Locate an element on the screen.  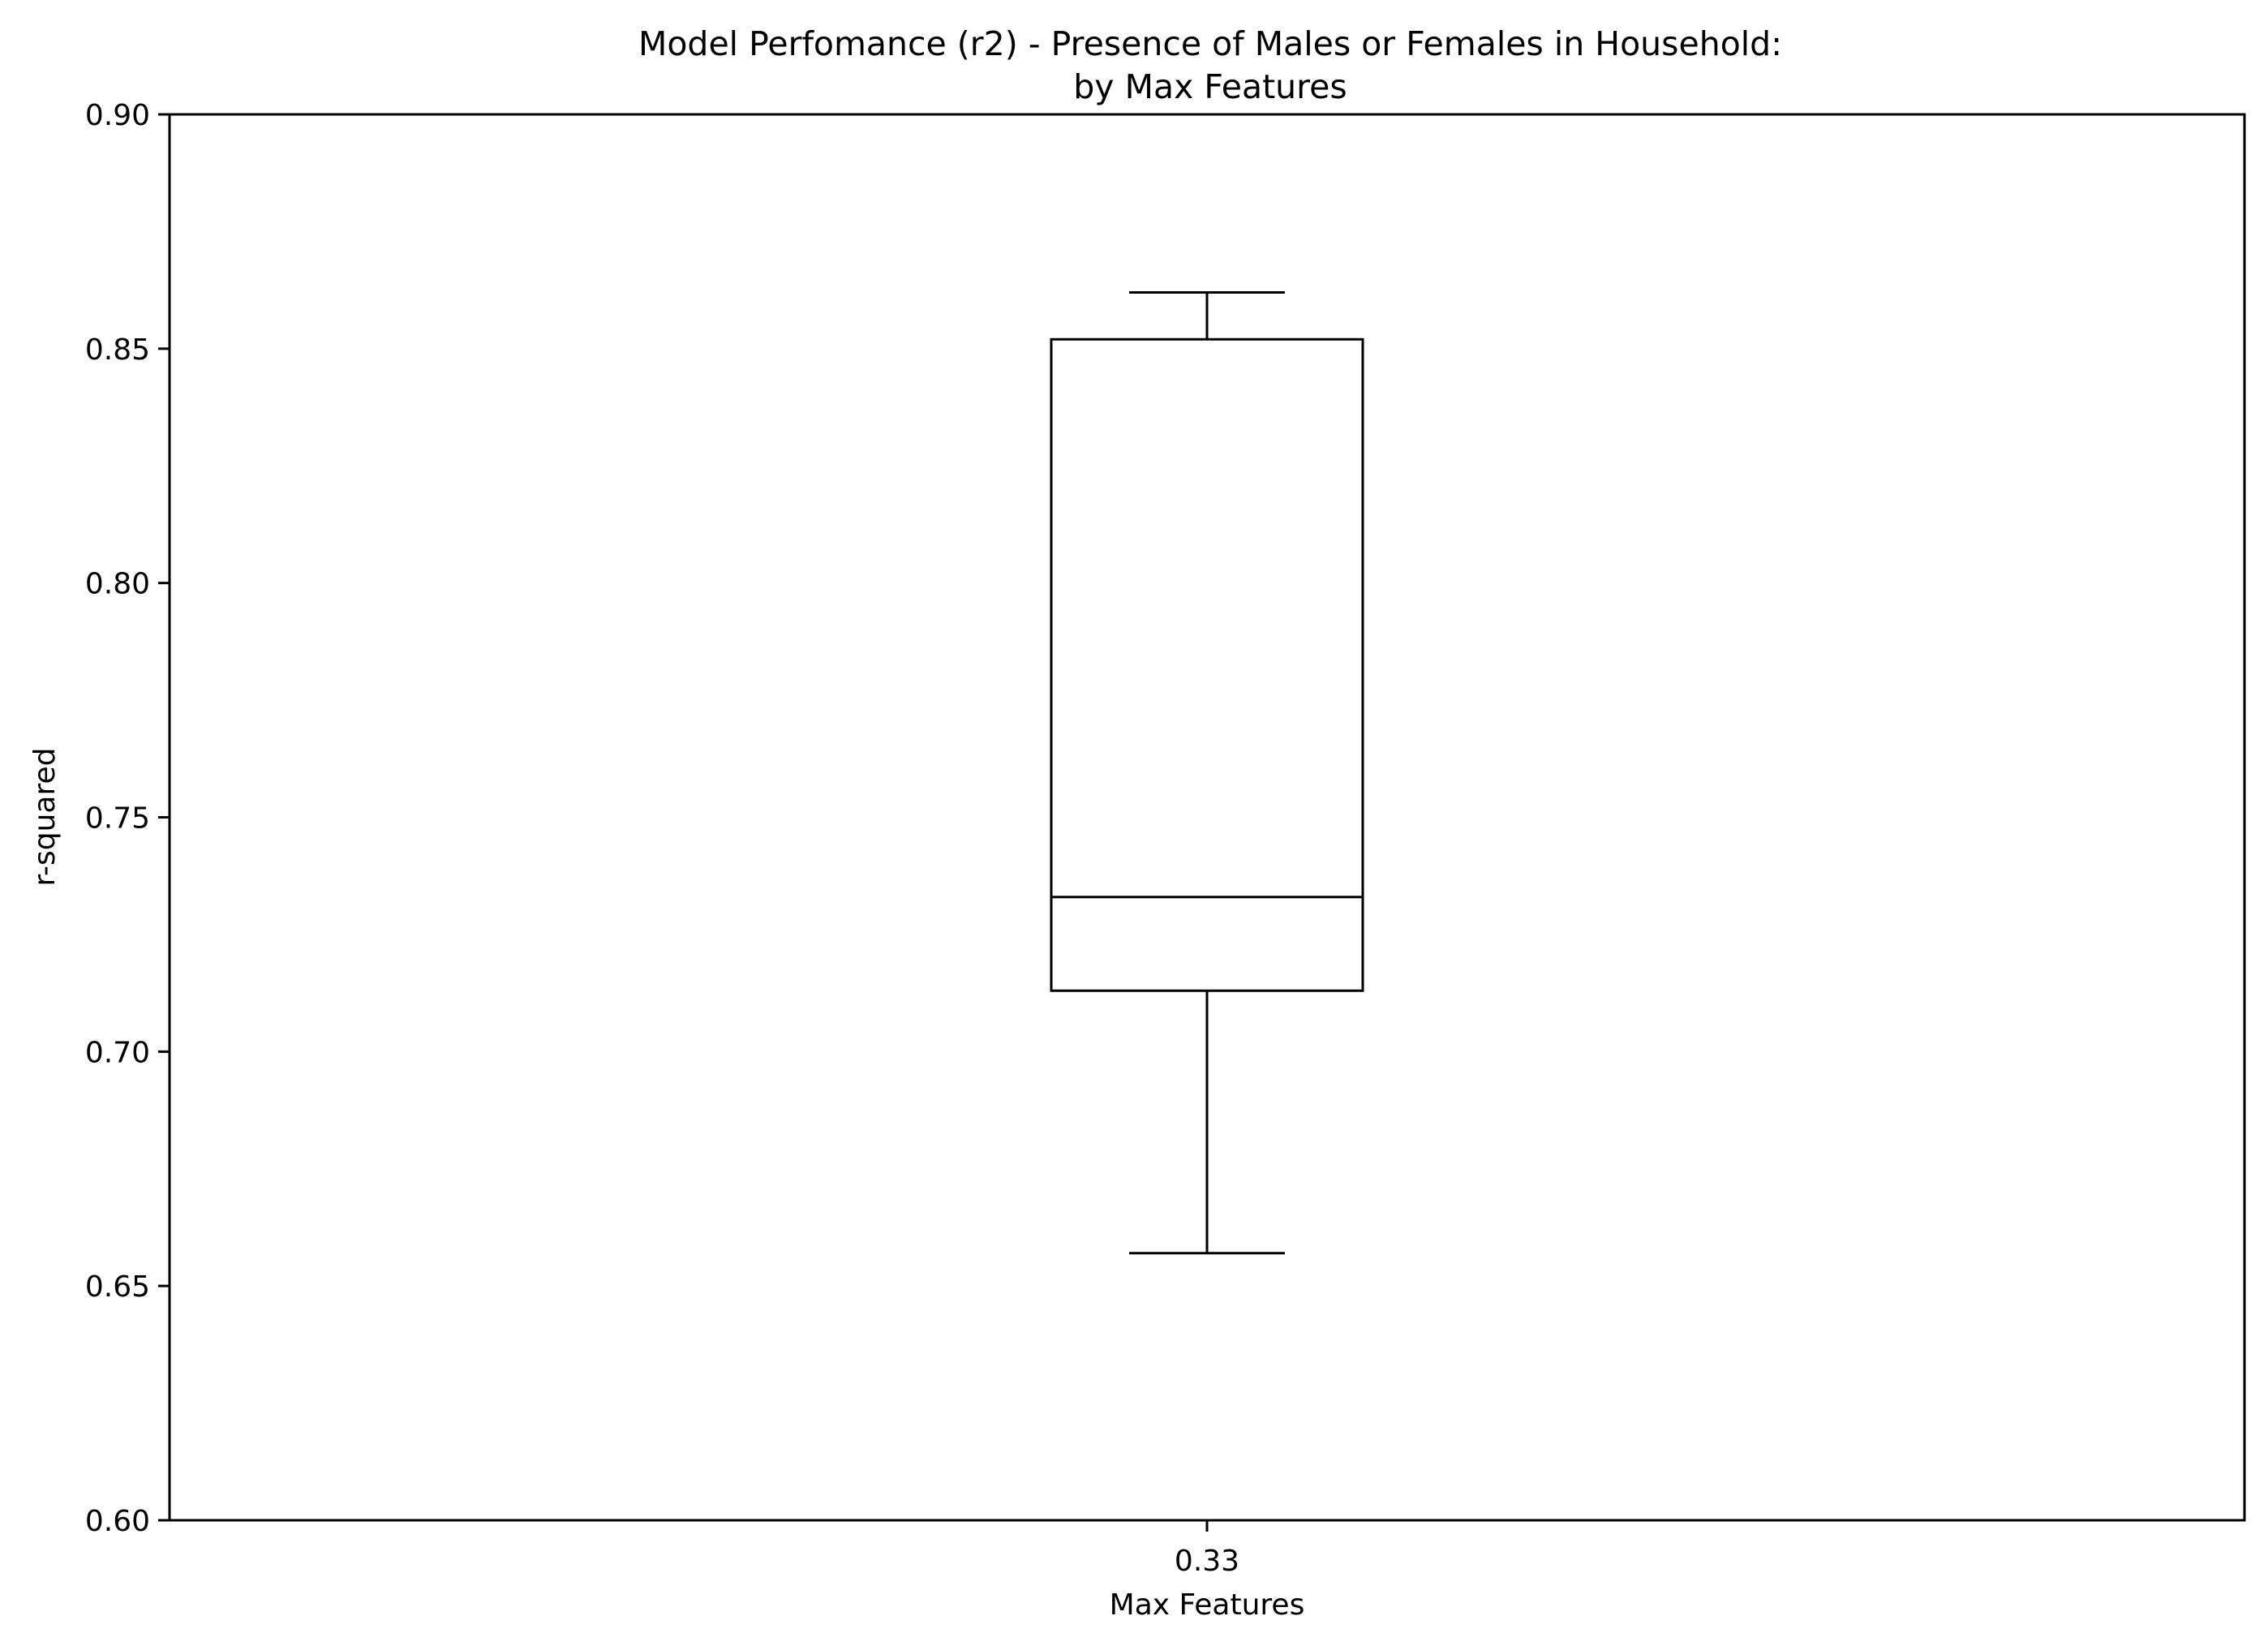
box-iqr is located at coordinates (1207, 664).